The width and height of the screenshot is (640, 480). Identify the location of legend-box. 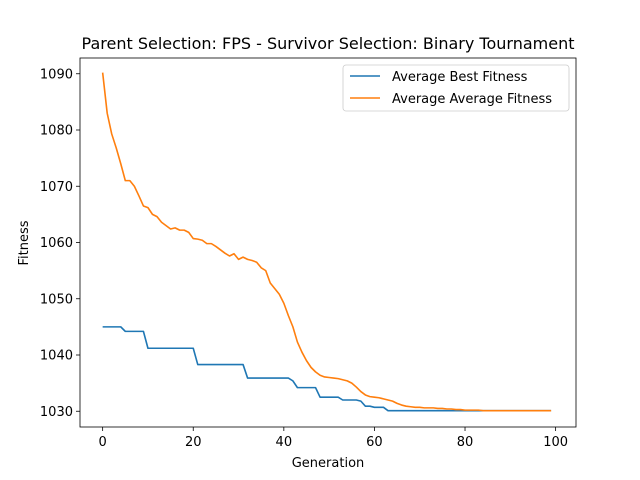
(456, 88).